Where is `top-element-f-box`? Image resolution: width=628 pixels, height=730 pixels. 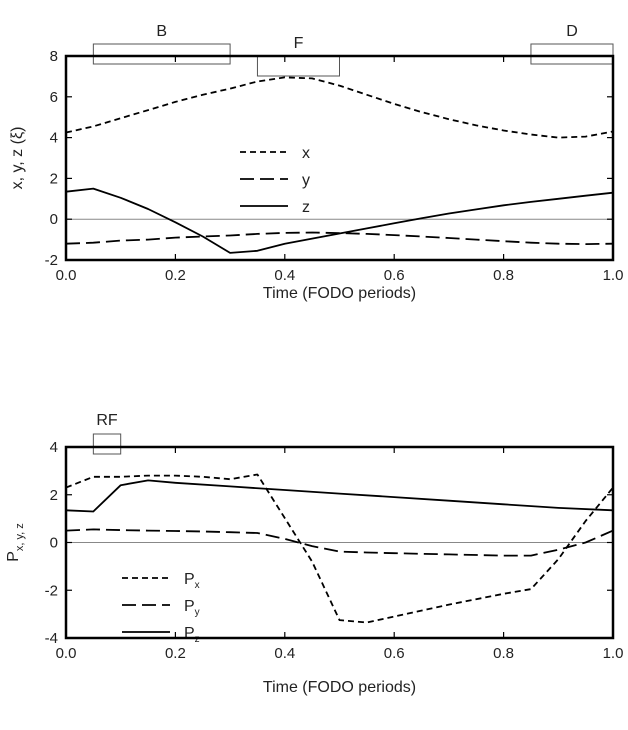
top-element-f-box is located at coordinates (298, 66).